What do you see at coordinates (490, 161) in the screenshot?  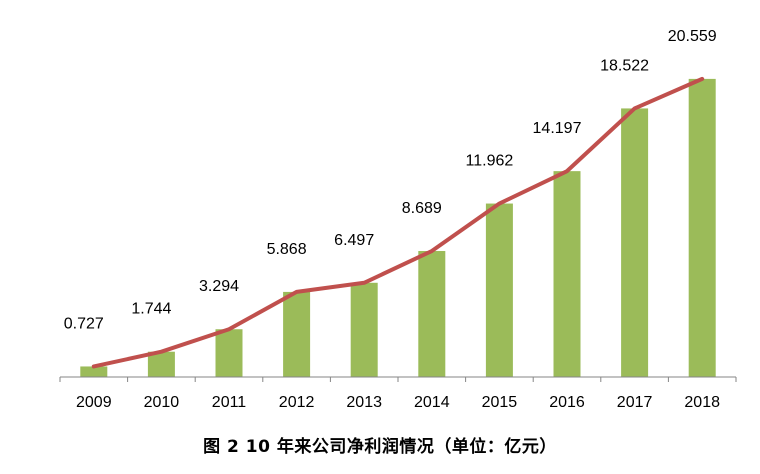 I see `data-label-2015: 11.962` at bounding box center [490, 161].